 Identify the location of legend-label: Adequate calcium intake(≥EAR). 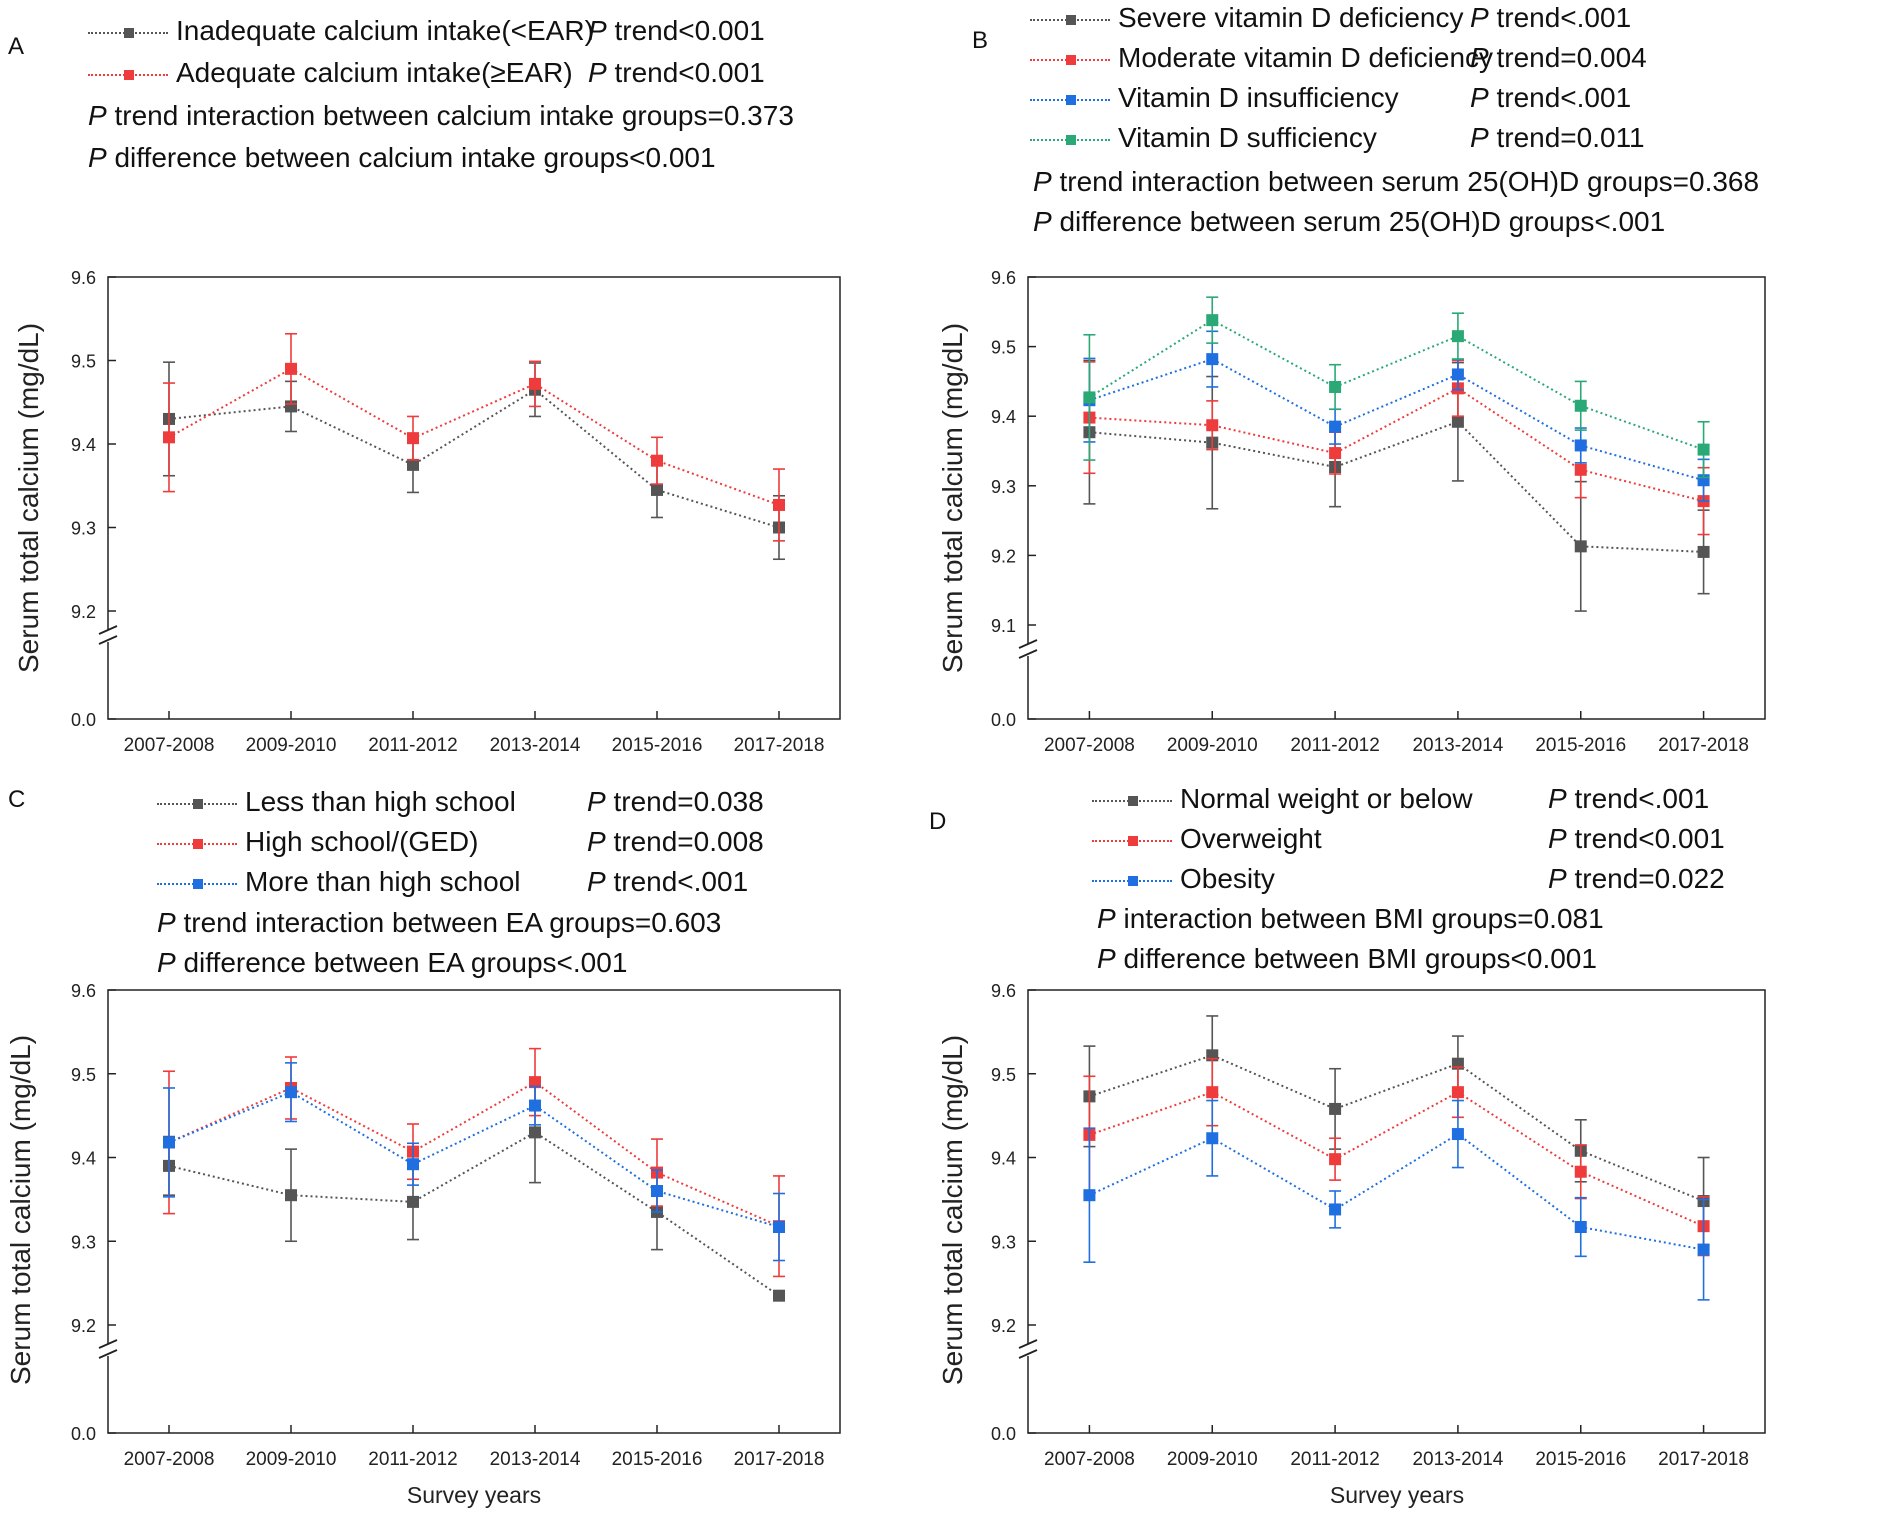
(374, 72).